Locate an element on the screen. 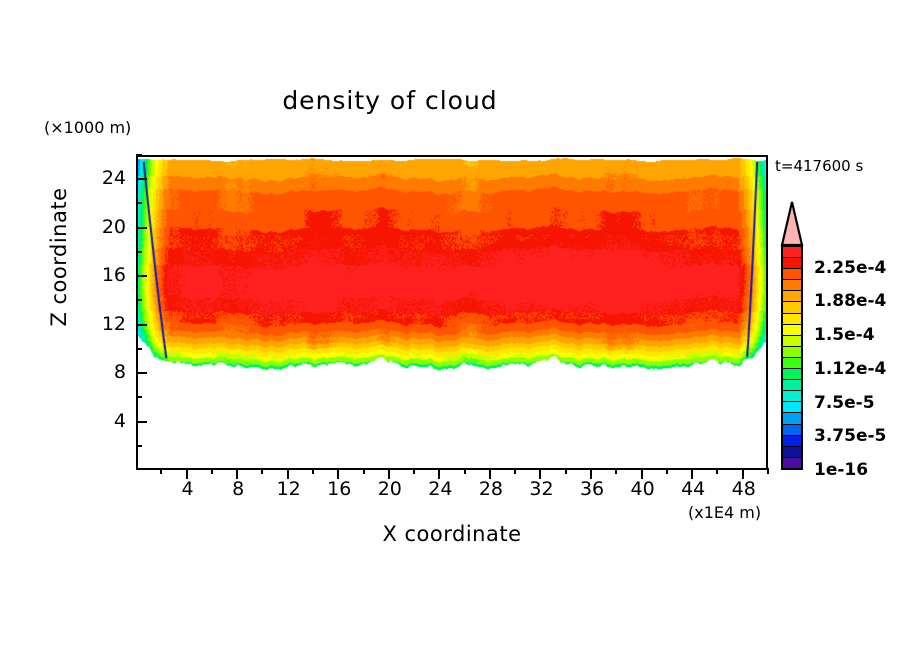 The height and width of the screenshot is (654, 904). x-tick-label: 12 is located at coordinates (288, 489).